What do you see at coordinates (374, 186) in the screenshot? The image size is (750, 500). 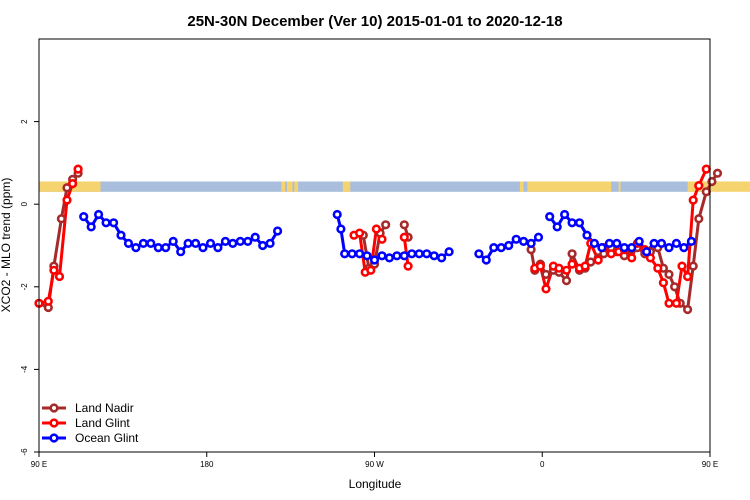 I see `ocean-band` at bounding box center [374, 186].